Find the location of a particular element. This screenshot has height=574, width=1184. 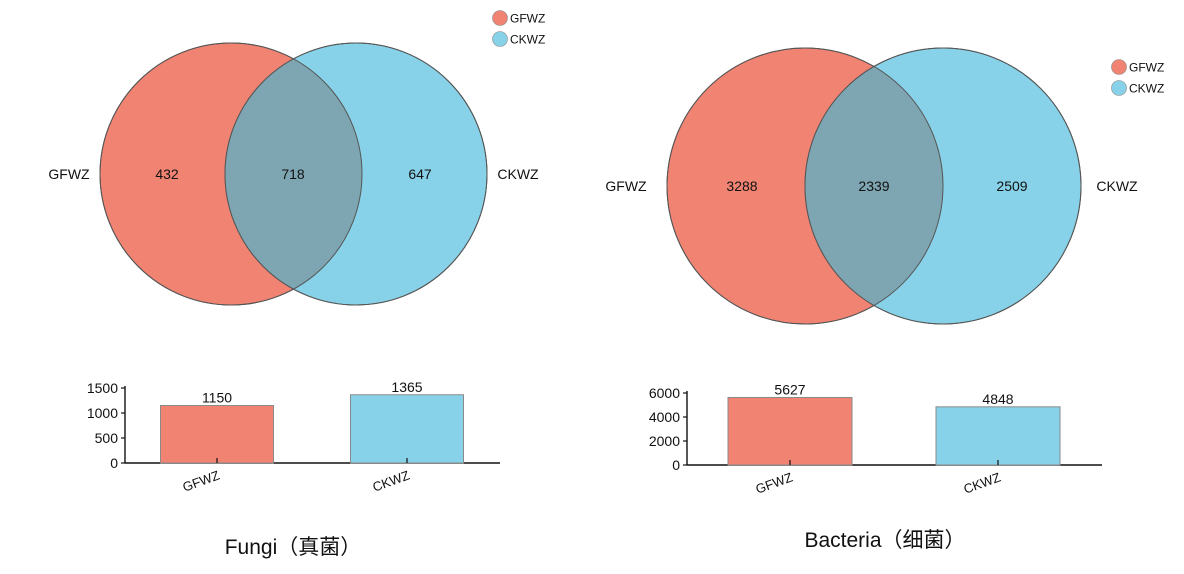

bar-value-label: 1150 is located at coordinates (217, 398).